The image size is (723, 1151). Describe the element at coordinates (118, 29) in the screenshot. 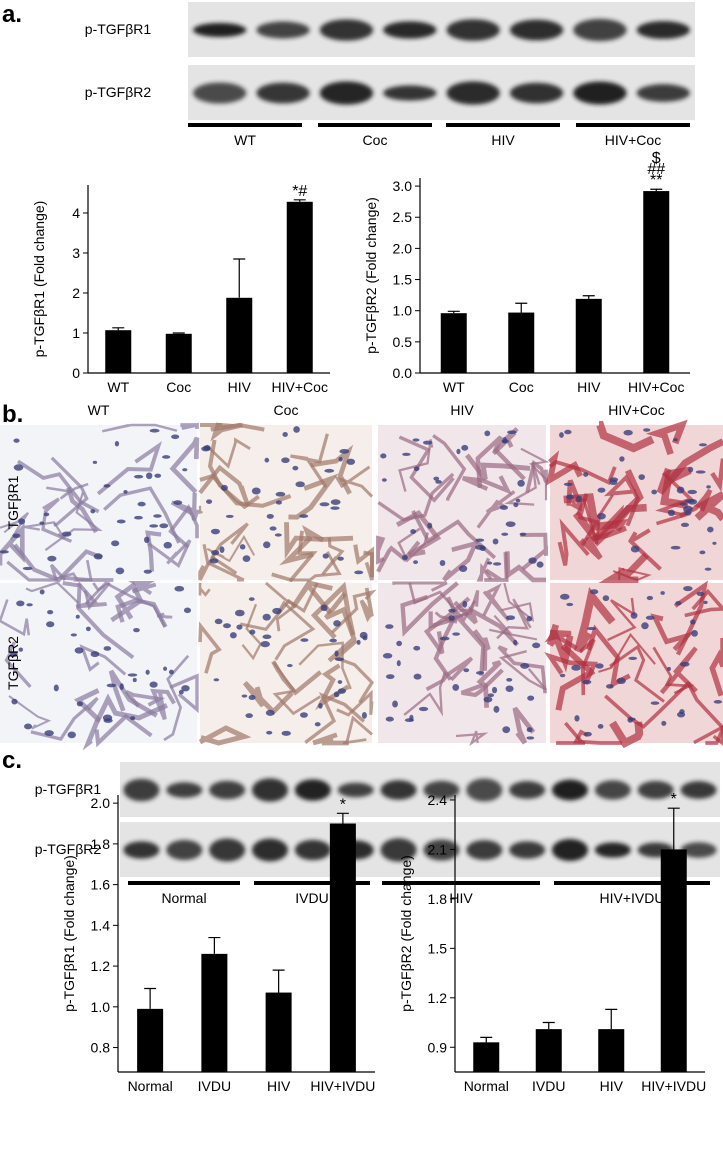

I see `blot-row-label: p-TGFβR1` at that location.